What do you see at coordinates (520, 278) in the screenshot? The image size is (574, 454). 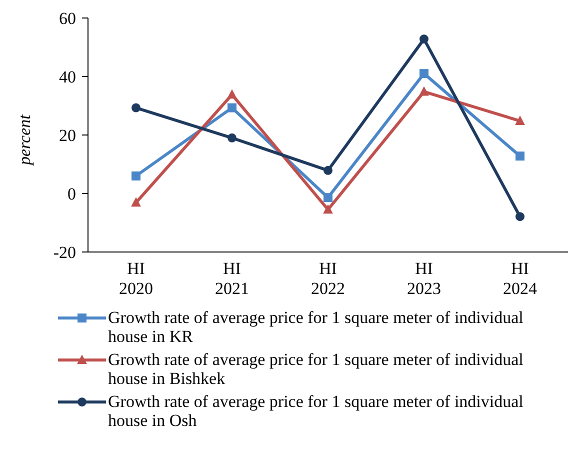 I see `x-tick-label: HI 2024` at bounding box center [520, 278].